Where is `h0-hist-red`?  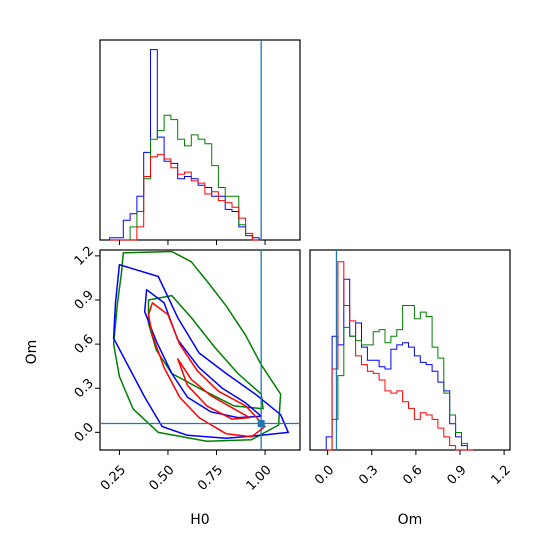 h0-hist-red is located at coordinates (184, 197).